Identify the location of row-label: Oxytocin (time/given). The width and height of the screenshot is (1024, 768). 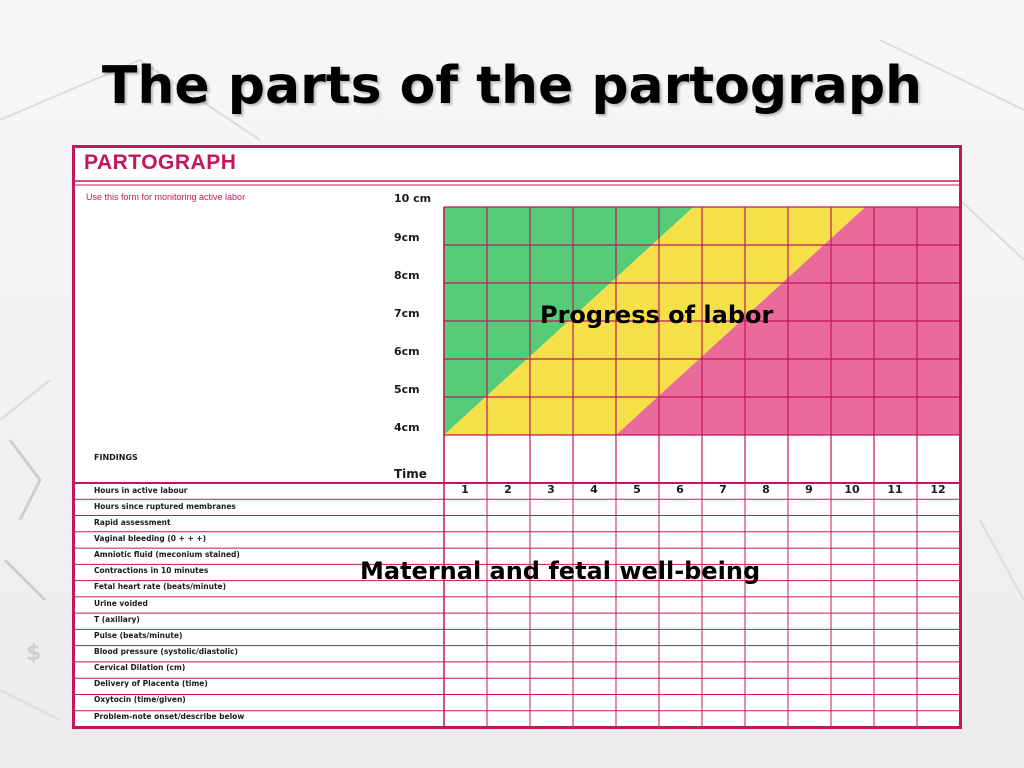
(140, 699).